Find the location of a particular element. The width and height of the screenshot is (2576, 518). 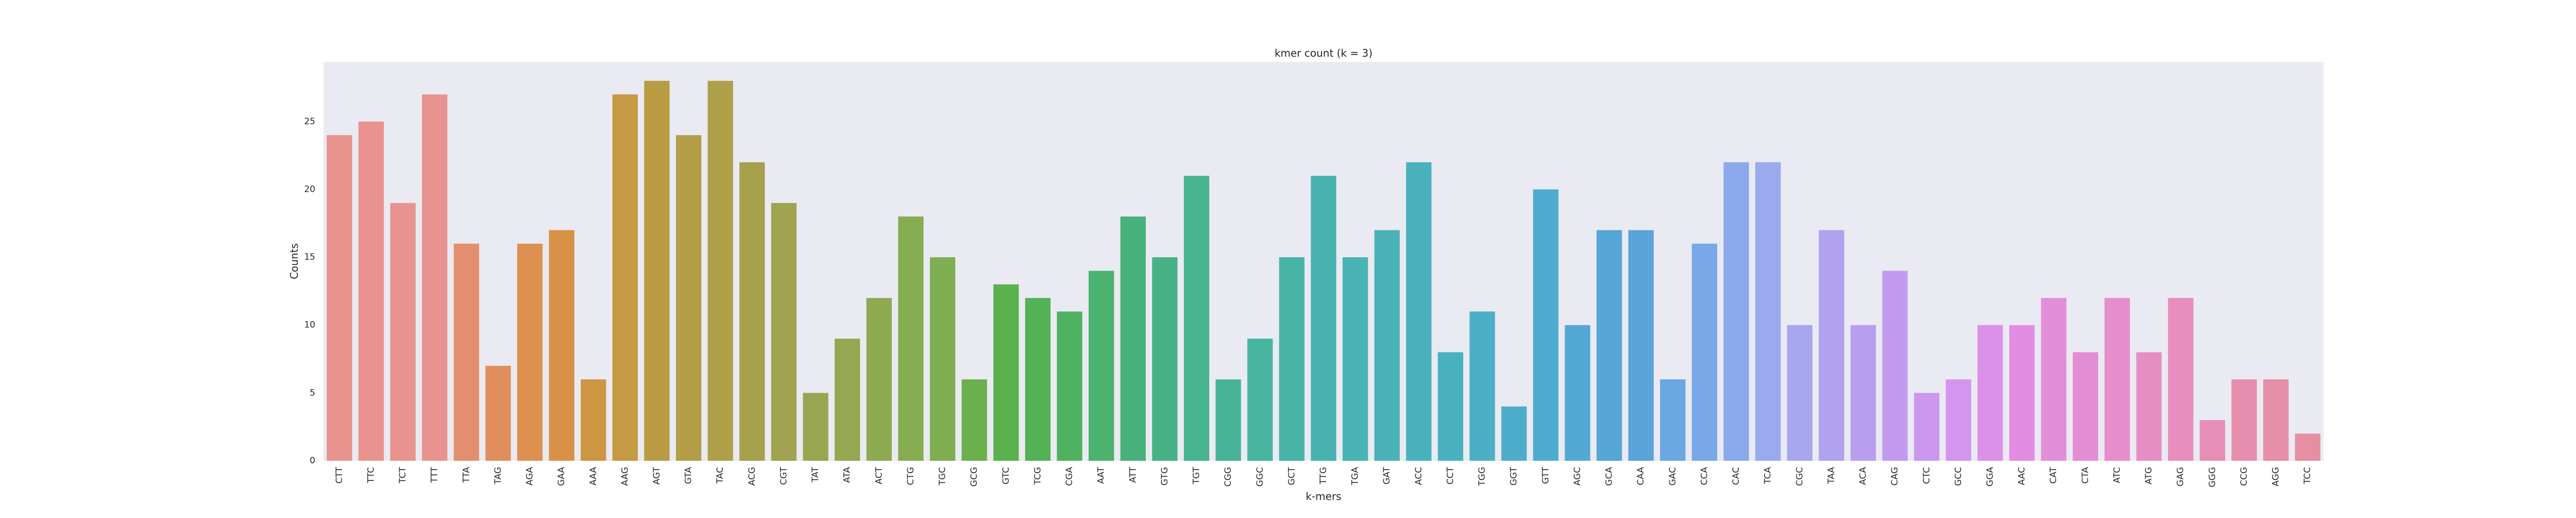

x-tick-label: CCT is located at coordinates (1450, 475).